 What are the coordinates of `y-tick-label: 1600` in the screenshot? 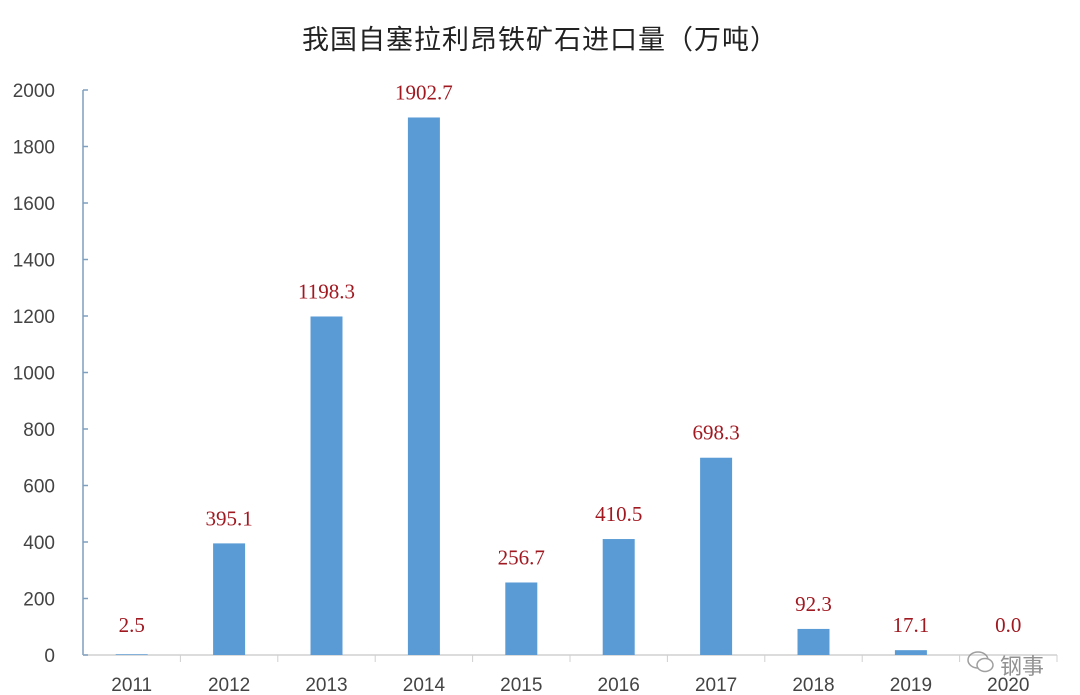 It's located at (34, 204).